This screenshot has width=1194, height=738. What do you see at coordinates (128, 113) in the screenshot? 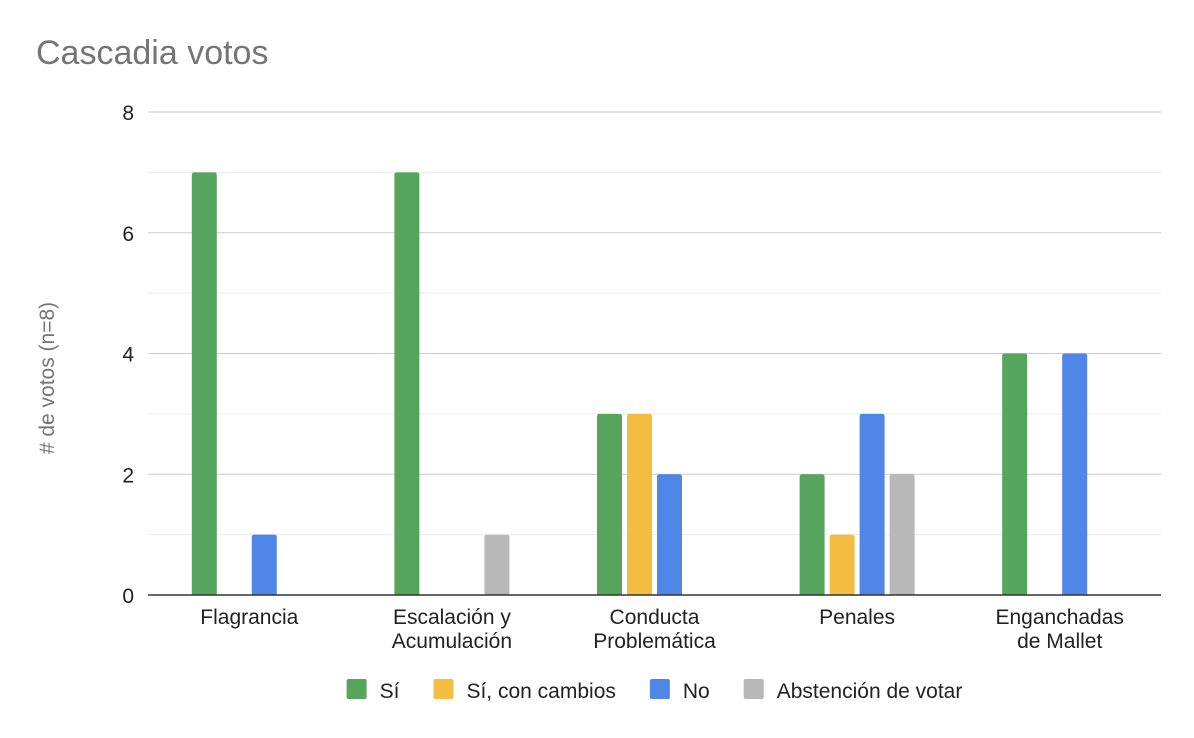
I see `y-tick-label: 8` at bounding box center [128, 113].